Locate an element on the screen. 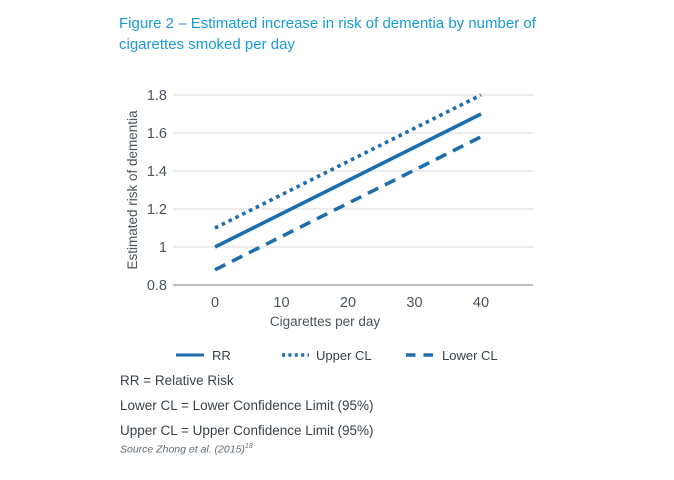 The height and width of the screenshot is (480, 674). solid-line-swatch-icon is located at coordinates (190, 355).